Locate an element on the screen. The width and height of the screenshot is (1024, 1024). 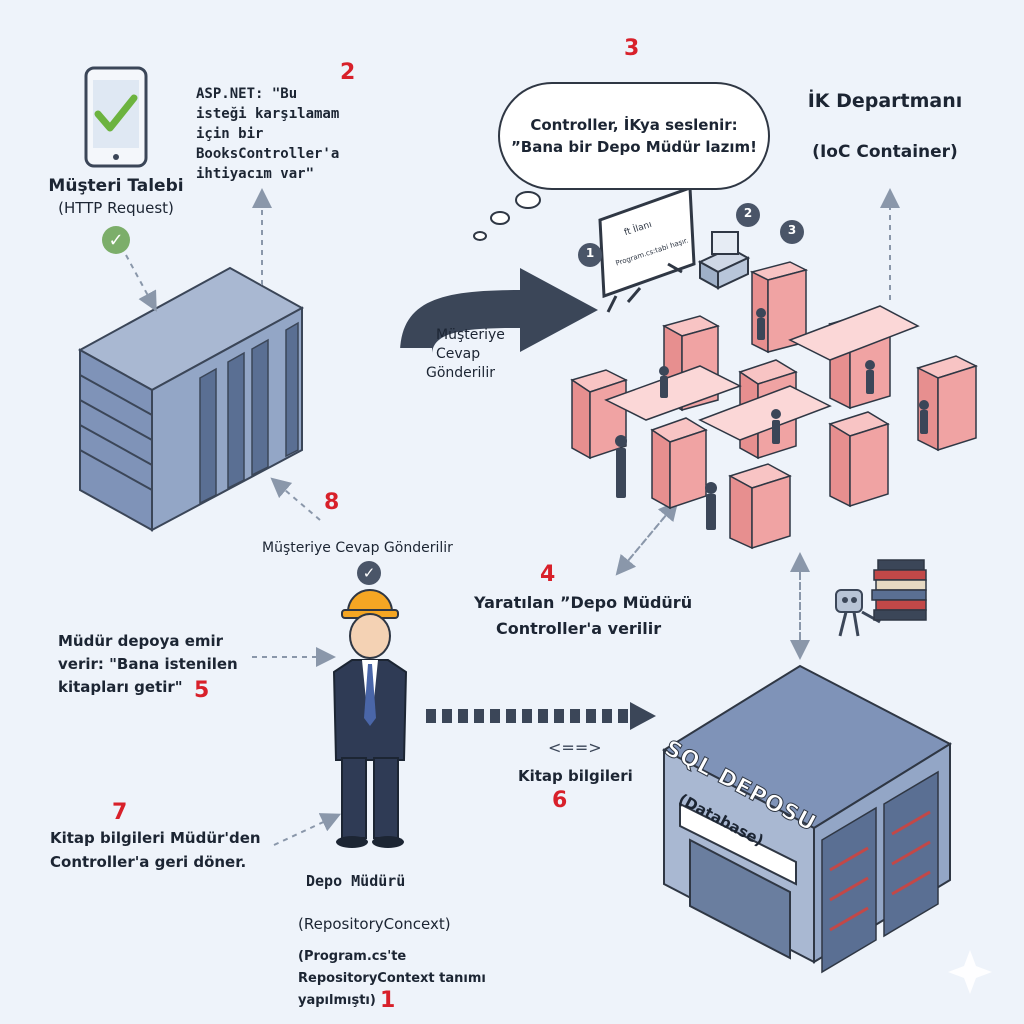
whiteboard is located at coordinates (647, 249).